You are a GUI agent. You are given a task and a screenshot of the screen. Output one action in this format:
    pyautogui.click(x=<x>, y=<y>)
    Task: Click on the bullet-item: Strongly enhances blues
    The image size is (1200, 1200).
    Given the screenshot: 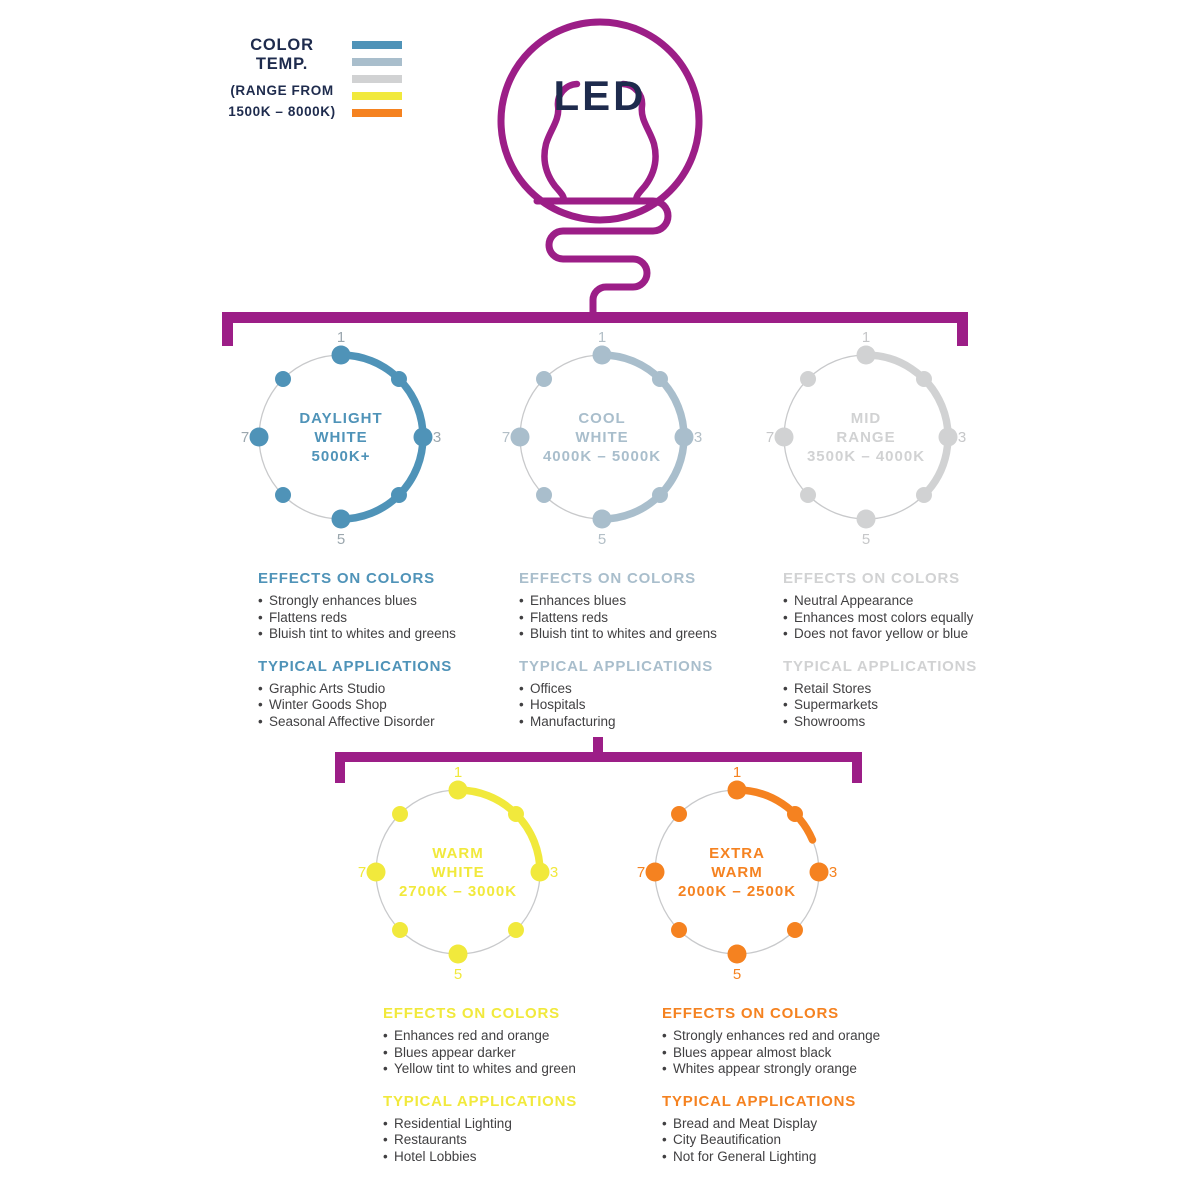 What is the action you would take?
    pyautogui.click(x=390, y=601)
    